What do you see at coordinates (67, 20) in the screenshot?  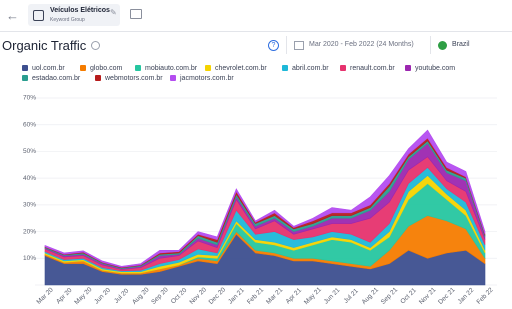 I see `group-subtitle: Keyword Group` at bounding box center [67, 20].